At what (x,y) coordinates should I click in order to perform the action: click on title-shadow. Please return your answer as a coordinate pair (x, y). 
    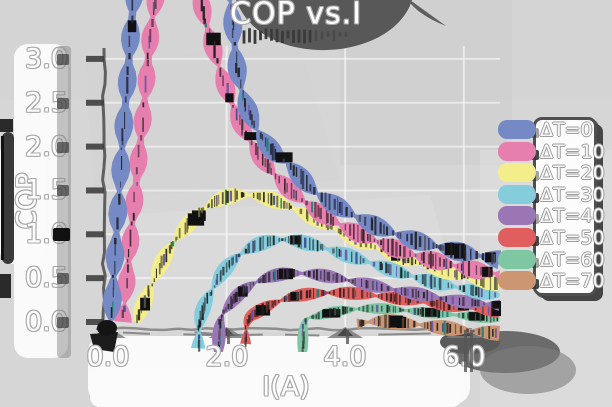
    Looking at the image, I should click on (341, 25).